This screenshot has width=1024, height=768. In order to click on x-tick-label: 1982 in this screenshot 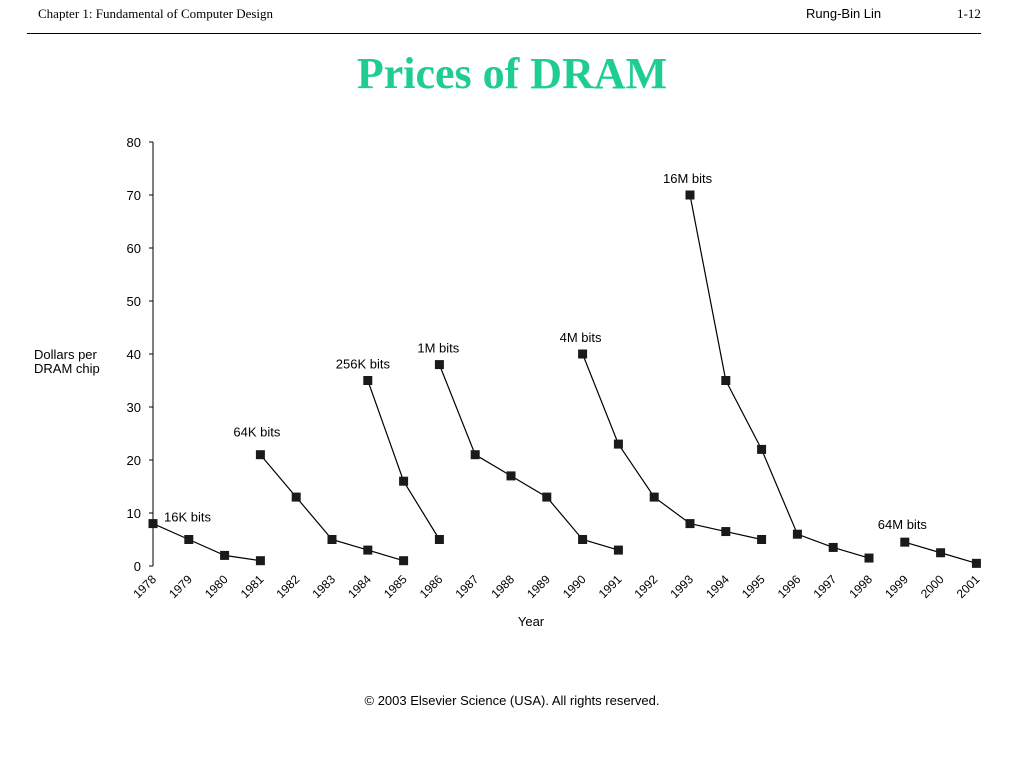, I will do `click(288, 586)`.